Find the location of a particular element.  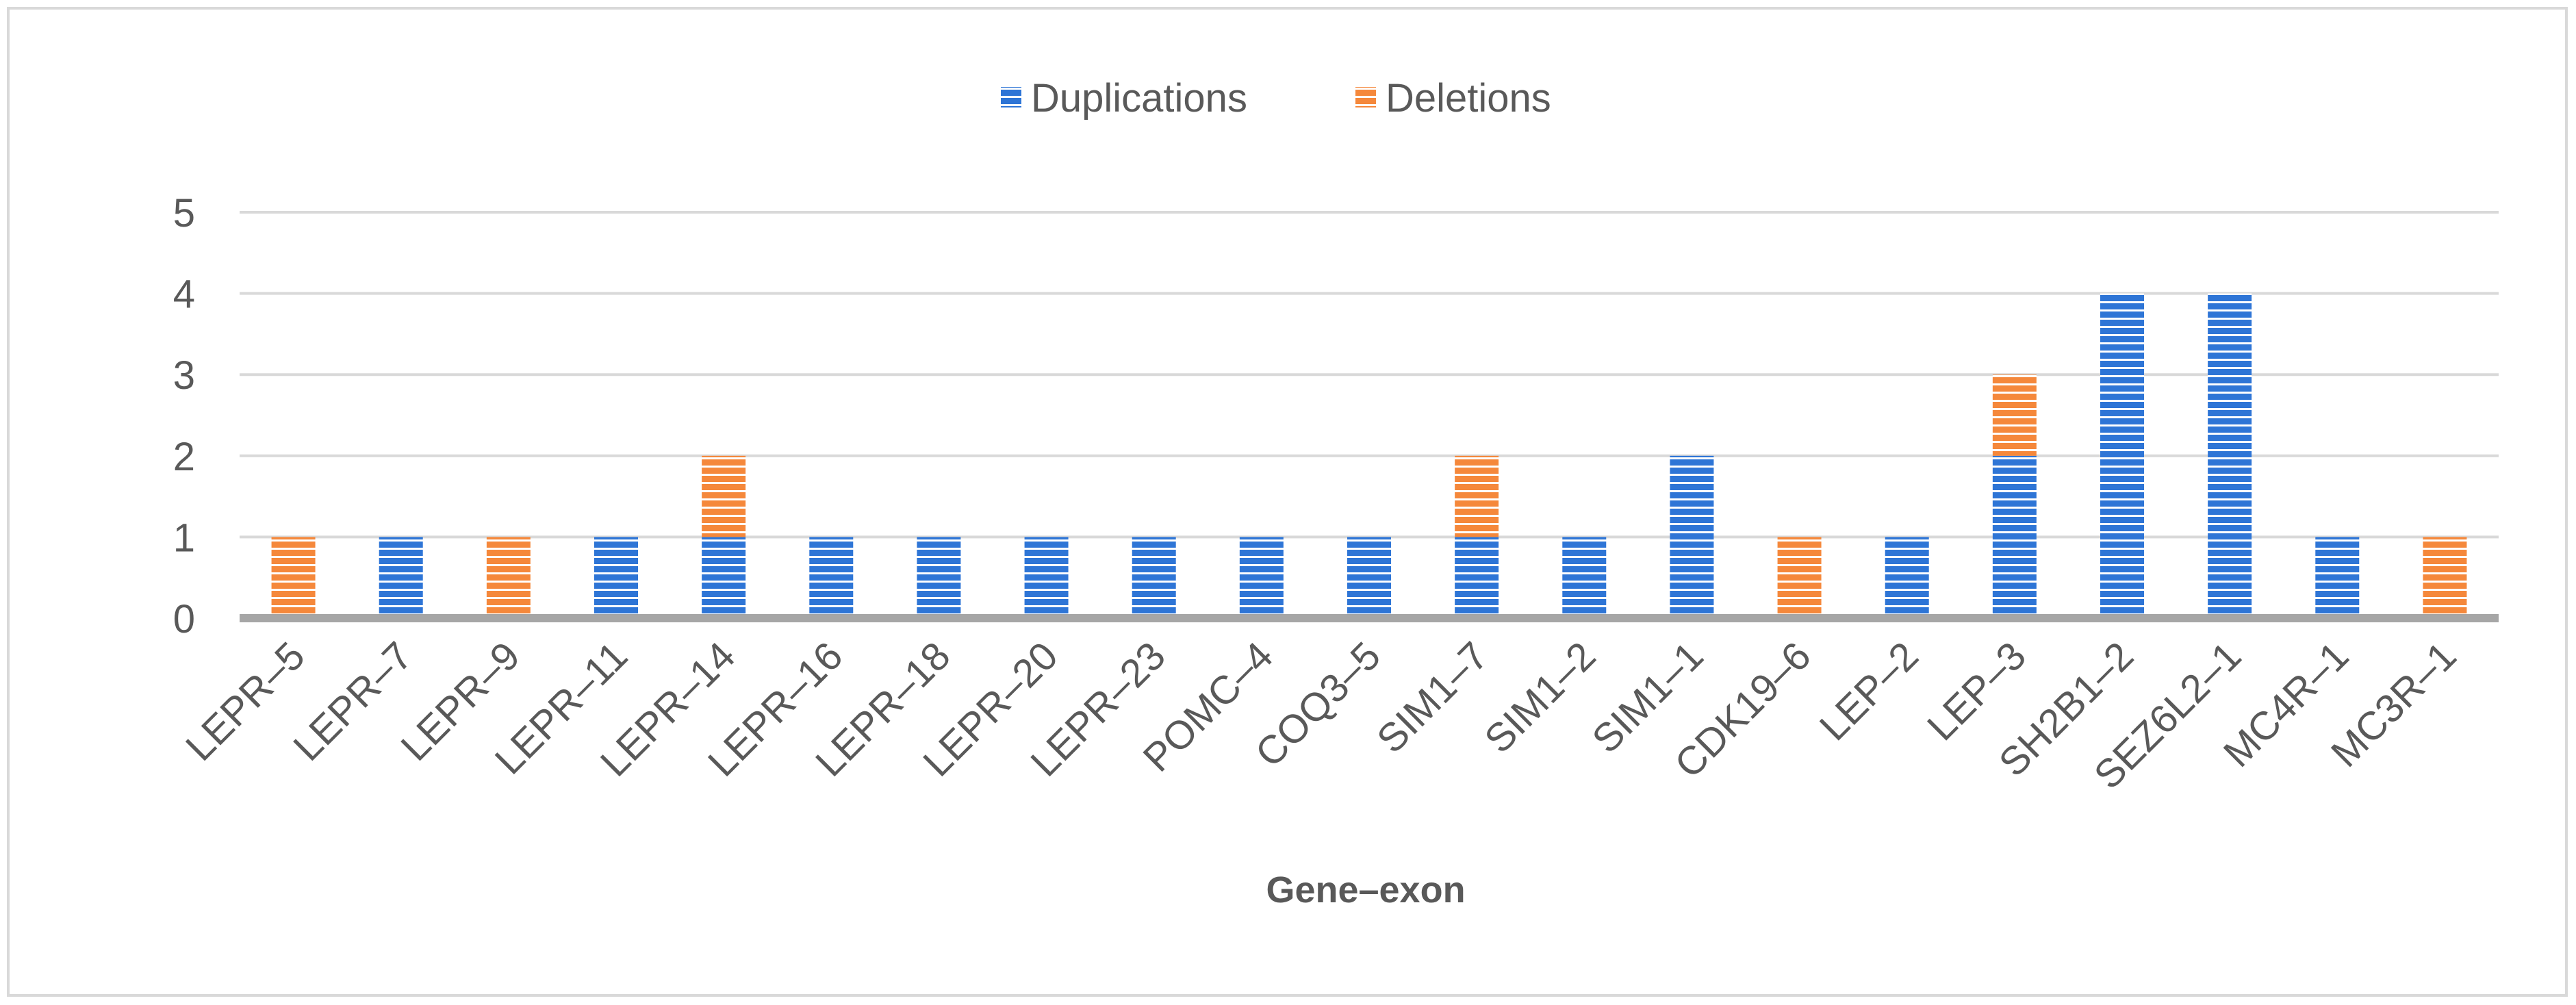

y-axis-ticks: 0 1 2 3 4 5 is located at coordinates (184, 416).